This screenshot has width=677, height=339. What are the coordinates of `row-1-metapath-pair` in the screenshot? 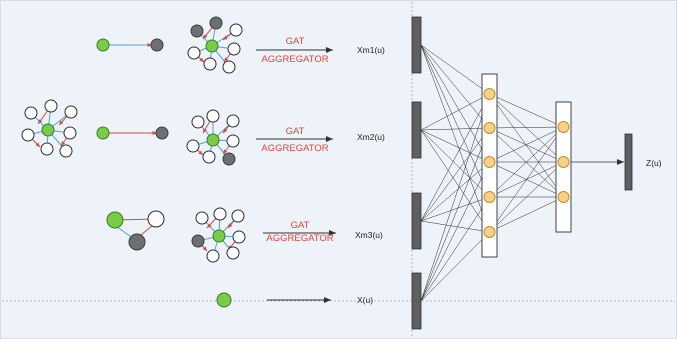 It's located at (130, 45).